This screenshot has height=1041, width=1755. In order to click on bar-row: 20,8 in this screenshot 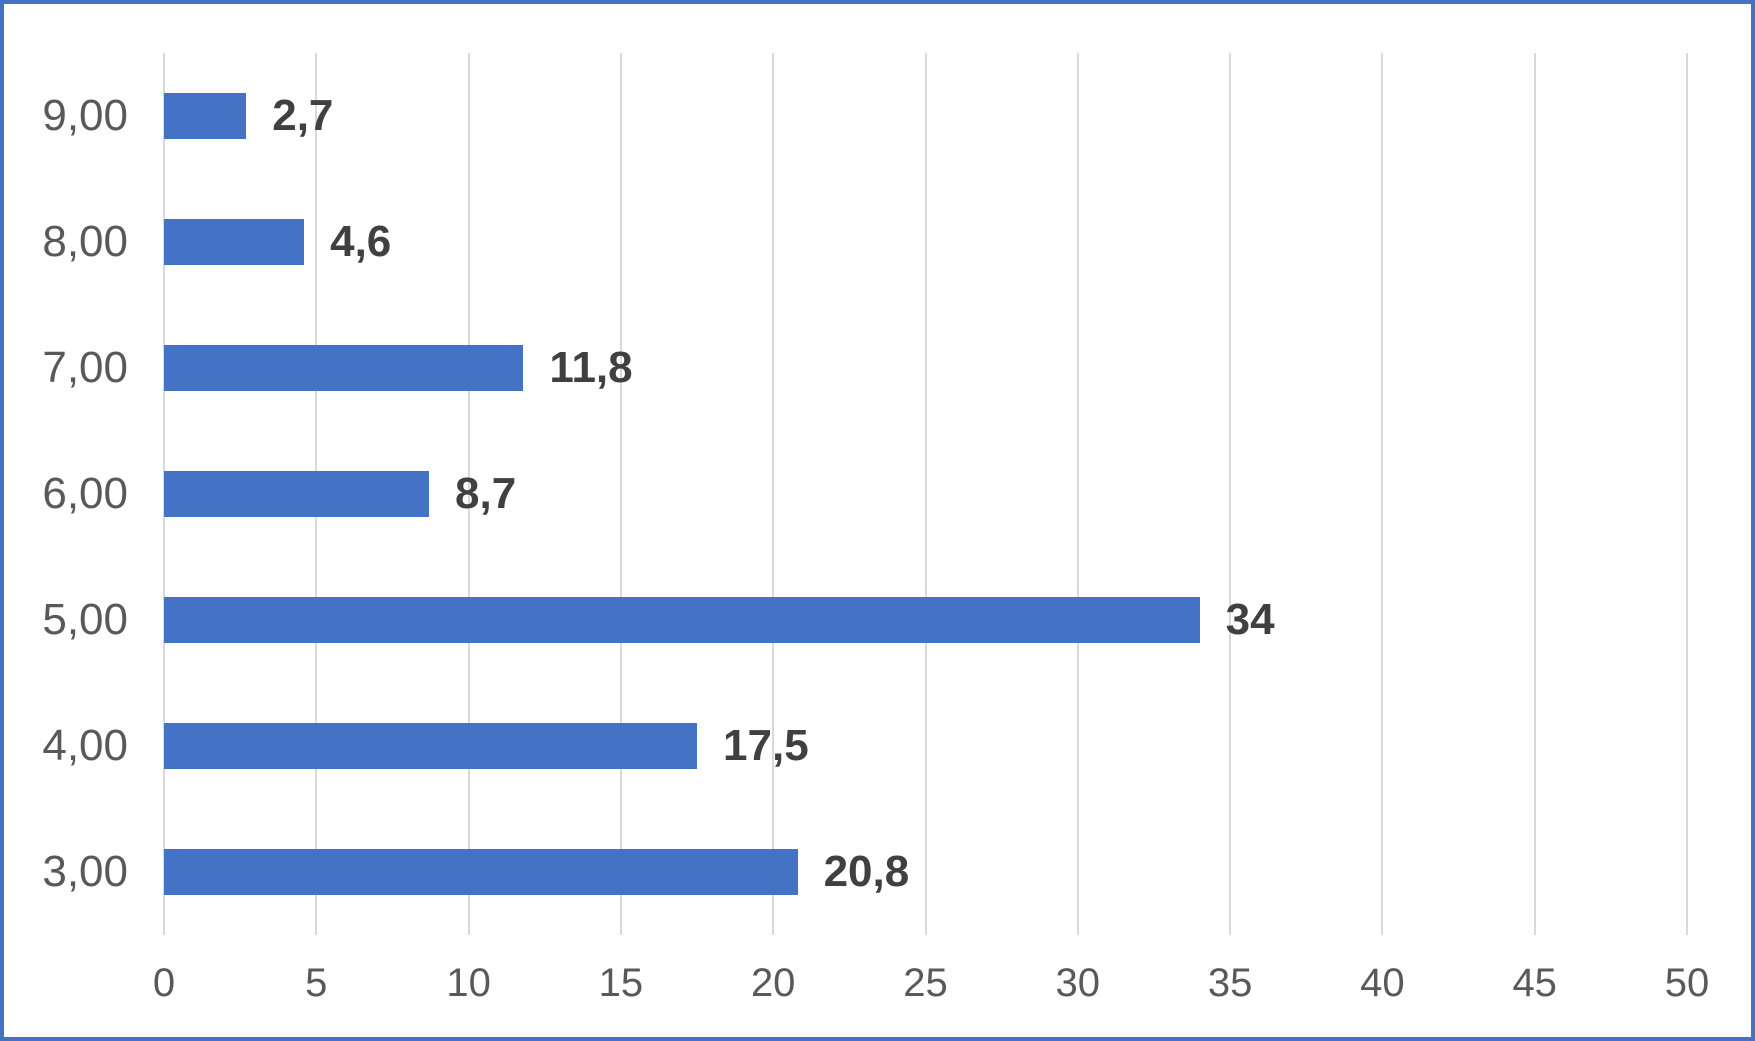, I will do `click(925, 872)`.